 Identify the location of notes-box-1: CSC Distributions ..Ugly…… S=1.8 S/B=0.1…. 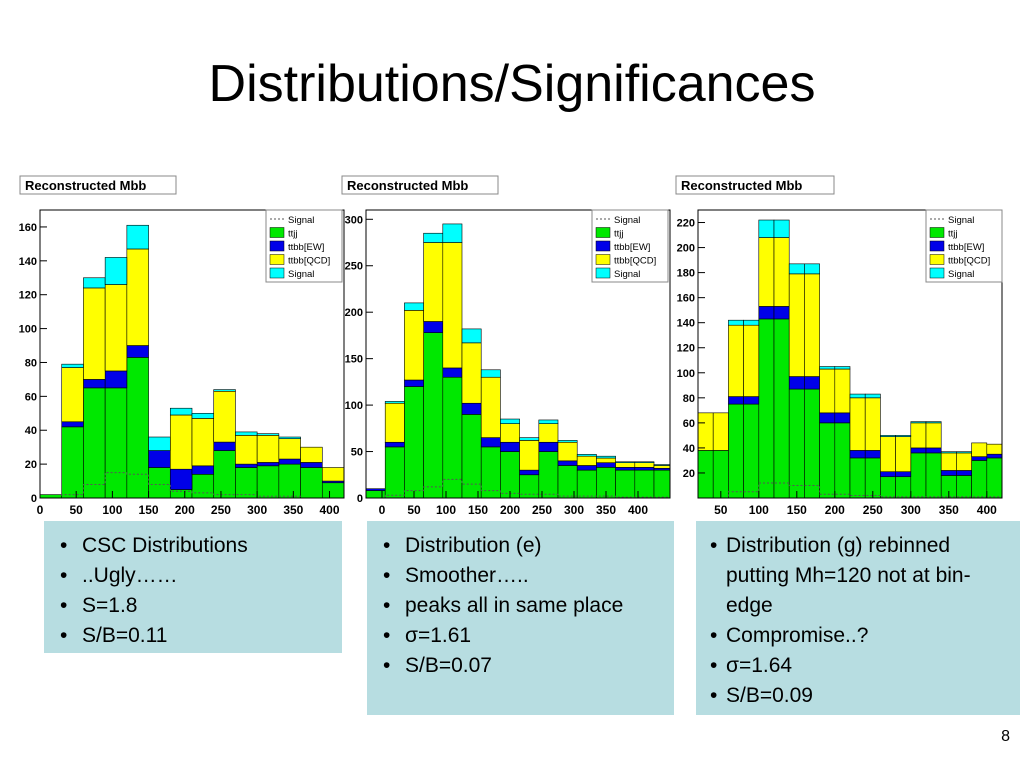
(193, 587).